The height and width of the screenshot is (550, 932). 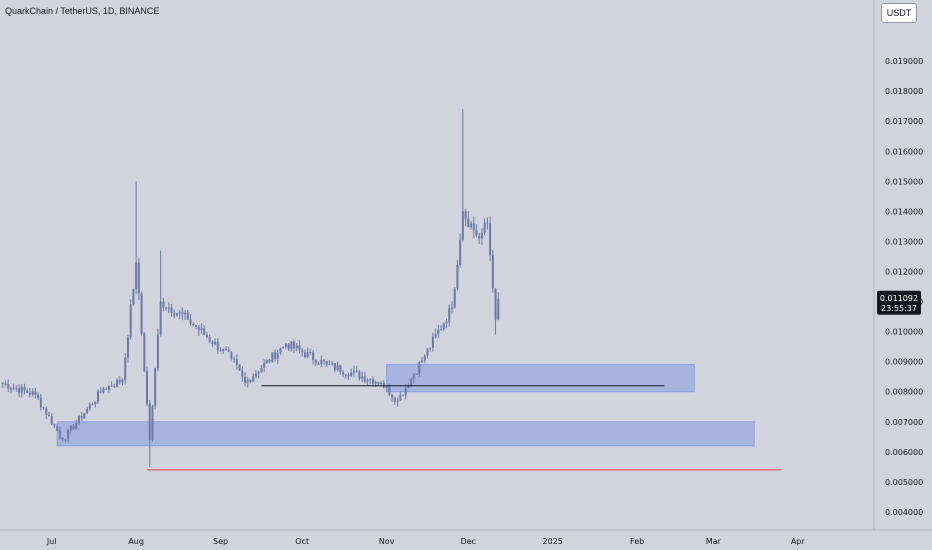 What do you see at coordinates (904, 362) in the screenshot?
I see `y-tick-label: 0.009000` at bounding box center [904, 362].